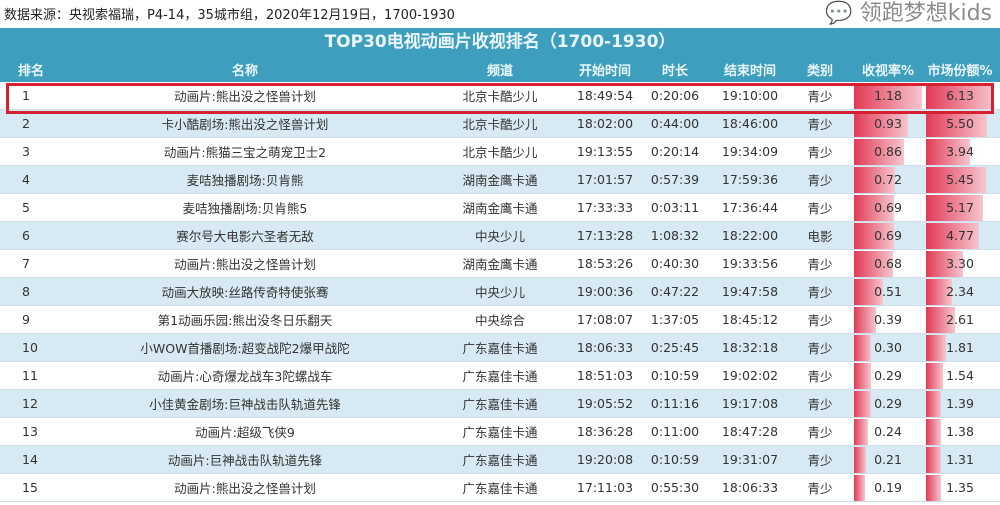  I want to click on watermark: 💬 领跑梦想kids, so click(908, 14).